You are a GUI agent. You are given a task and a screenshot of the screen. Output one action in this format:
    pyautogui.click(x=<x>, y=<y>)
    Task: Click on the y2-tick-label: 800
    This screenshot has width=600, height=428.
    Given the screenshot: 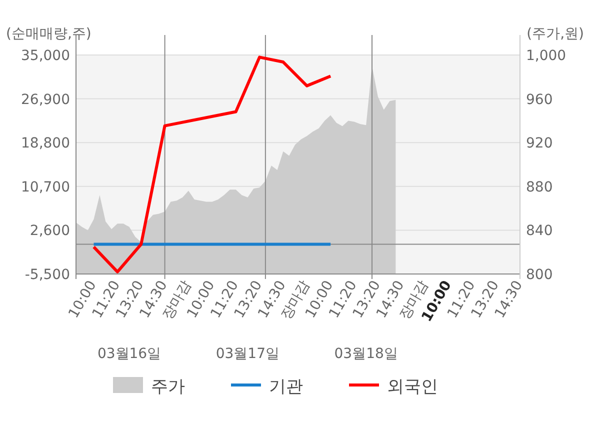 What is the action you would take?
    pyautogui.click(x=539, y=275)
    